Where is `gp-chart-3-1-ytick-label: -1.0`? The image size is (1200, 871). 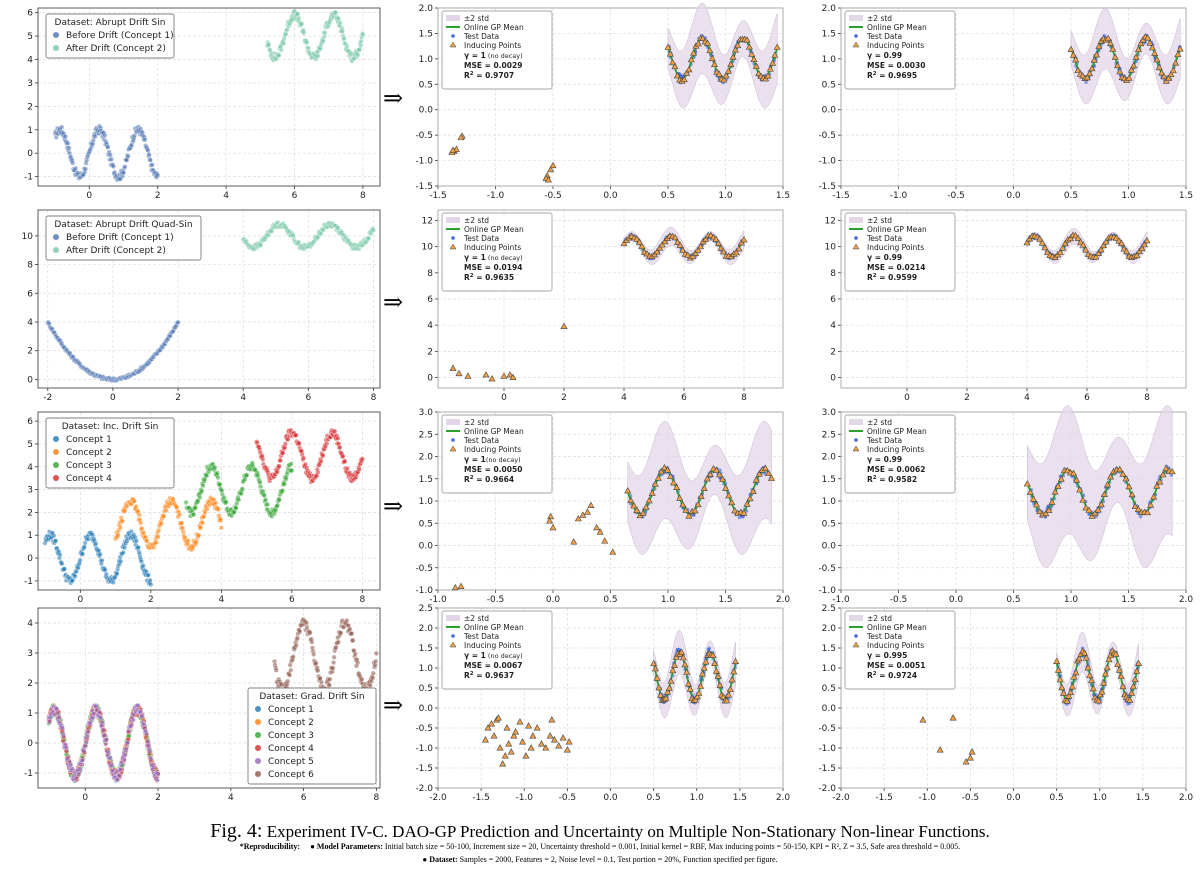
gp-chart-3-1-ytick-label: -1.0 is located at coordinates (424, 591).